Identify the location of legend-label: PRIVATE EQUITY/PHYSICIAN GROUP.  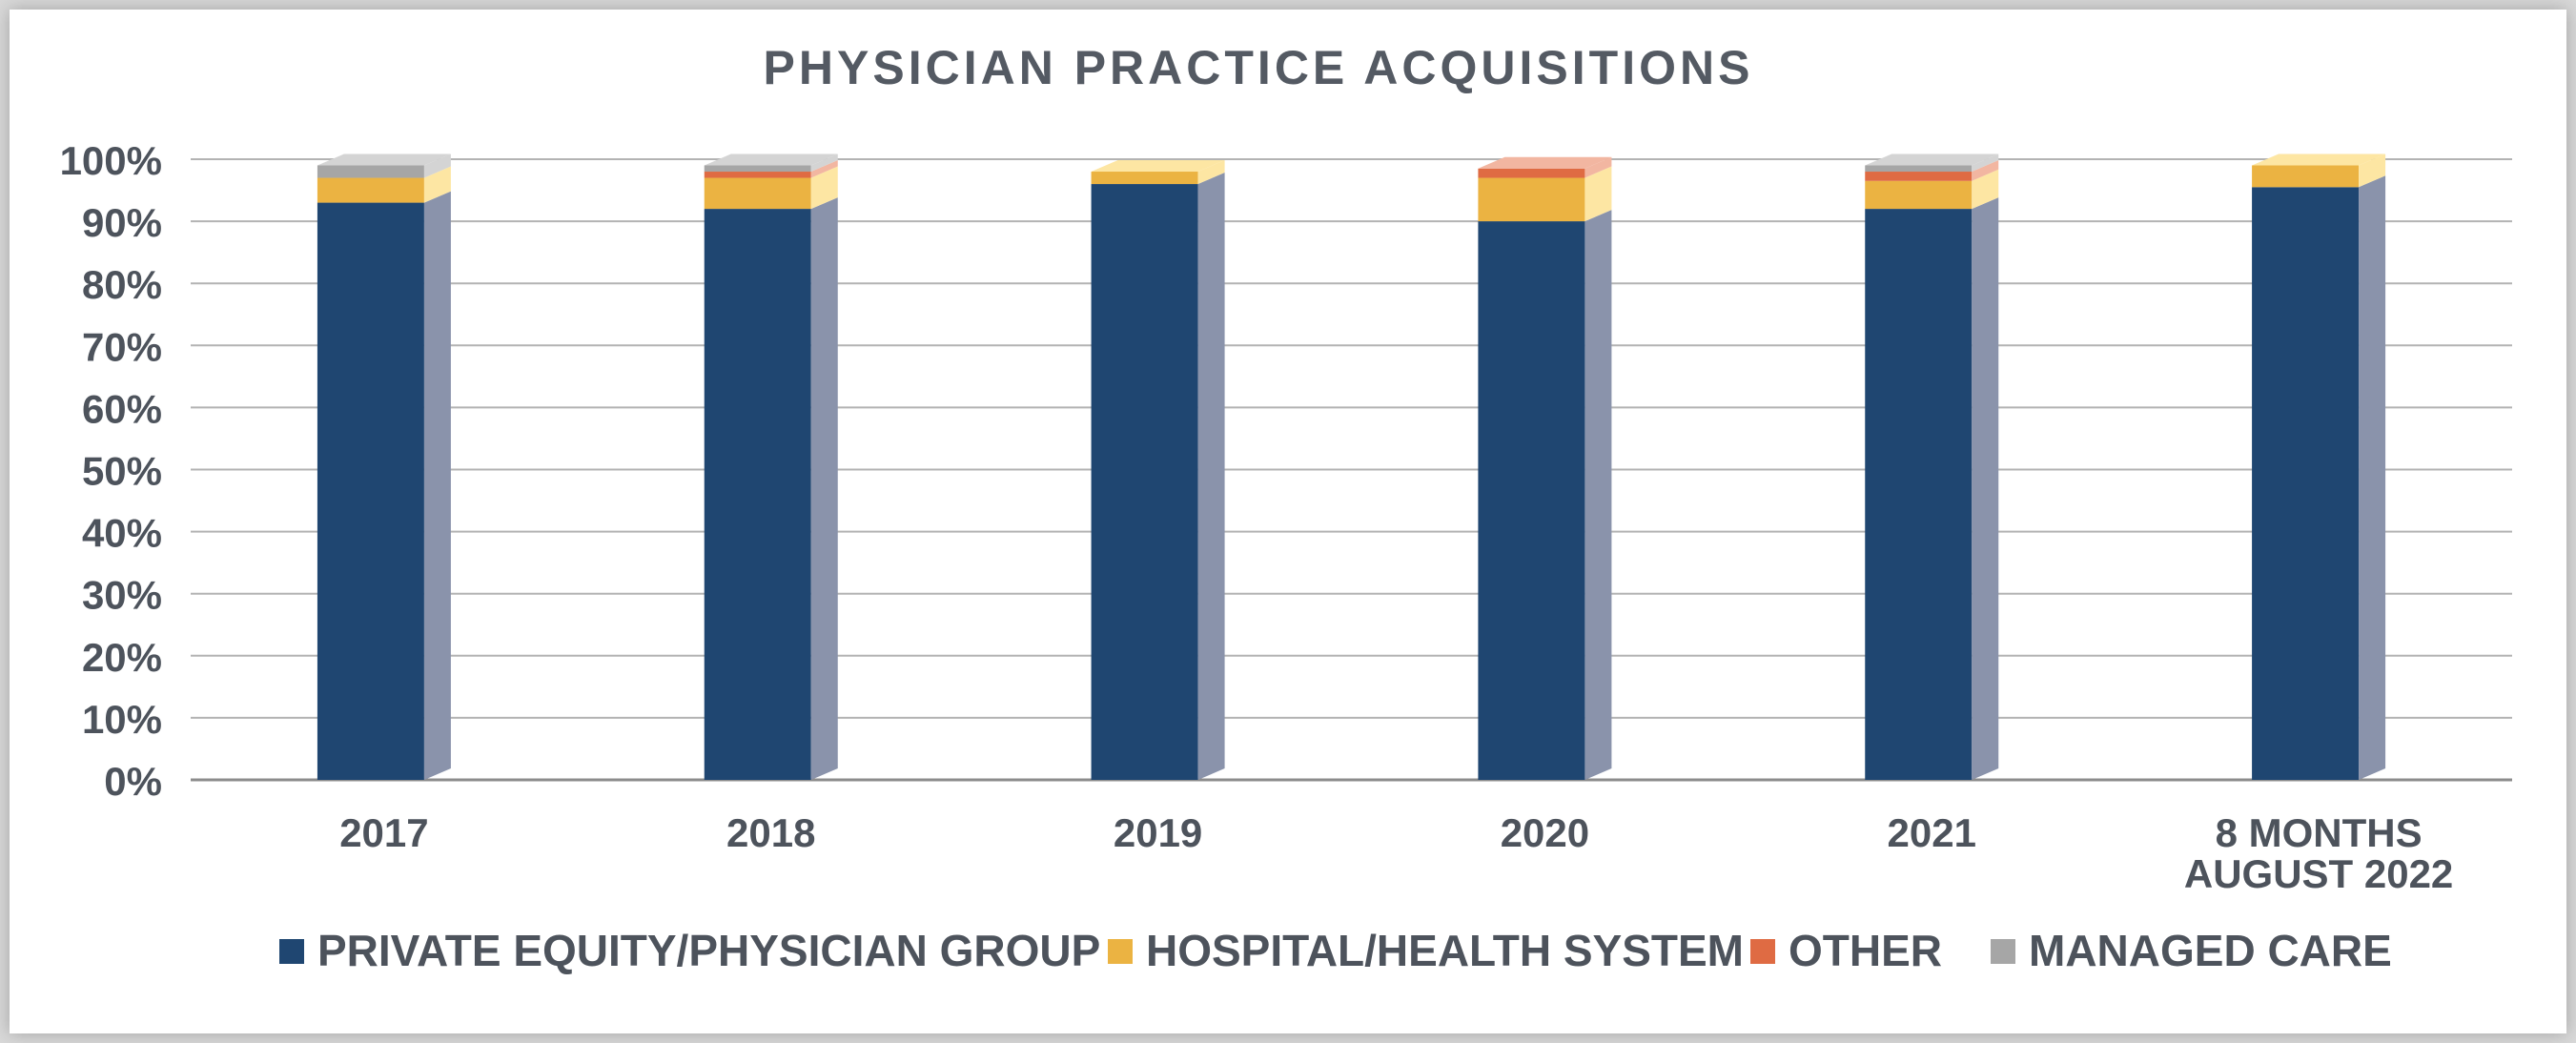
(708, 951).